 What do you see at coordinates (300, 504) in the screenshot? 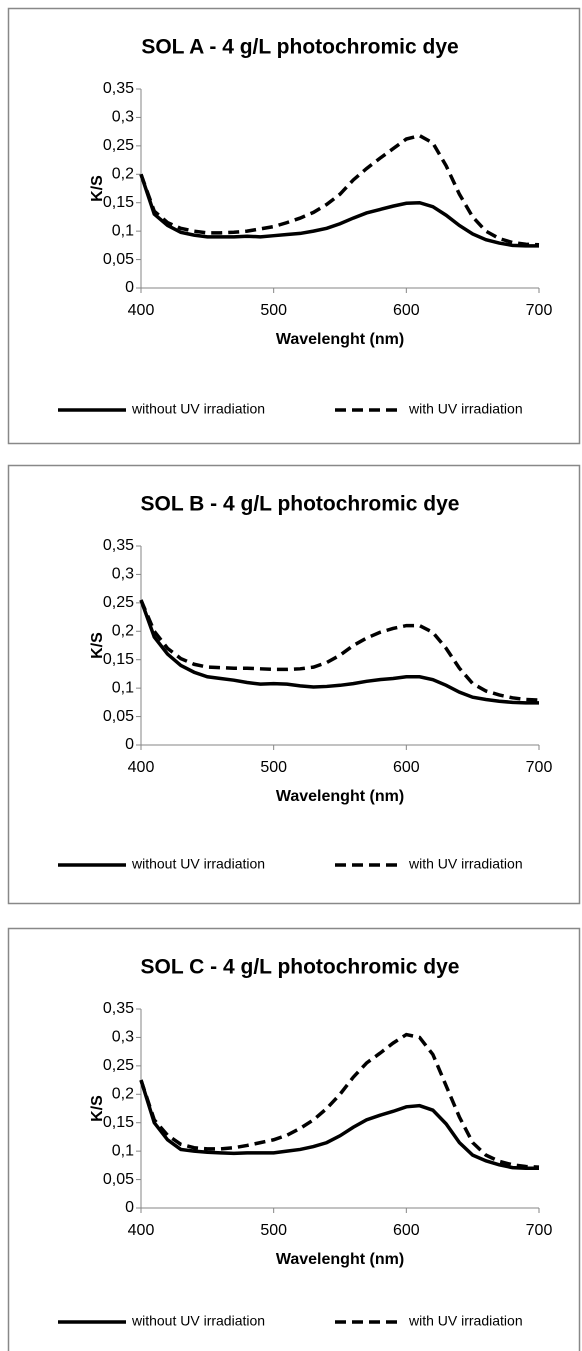
I see `chart-title: SOL B - 4 g/L photochromic dye` at bounding box center [300, 504].